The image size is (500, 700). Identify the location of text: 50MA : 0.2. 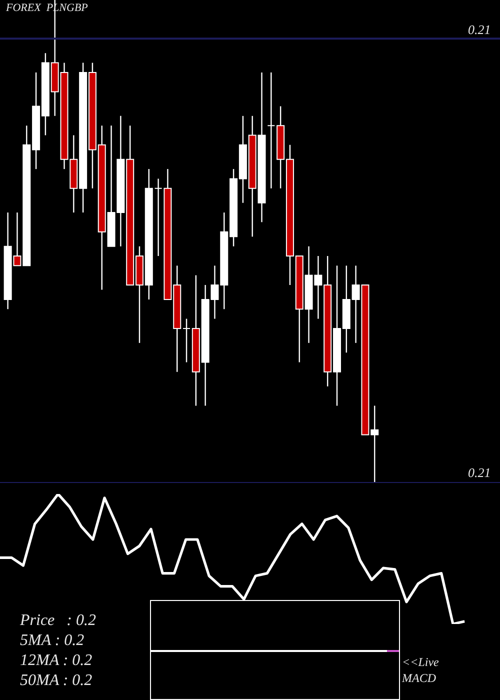
(56, 681).